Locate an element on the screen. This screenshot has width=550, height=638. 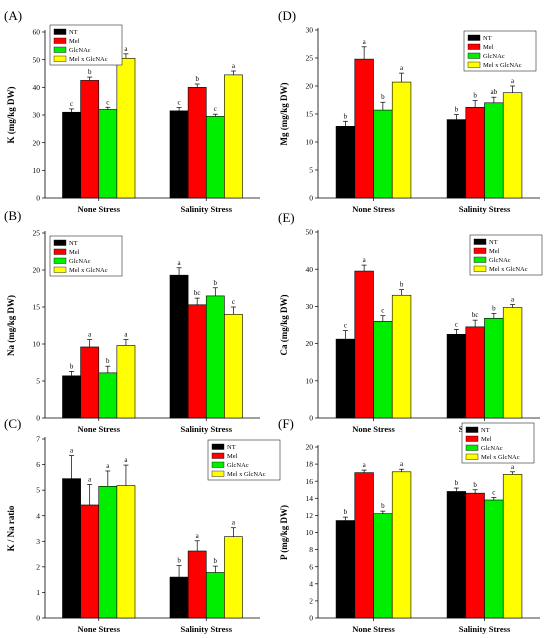
y-tick-label: 40 is located at coordinates (37, 87).